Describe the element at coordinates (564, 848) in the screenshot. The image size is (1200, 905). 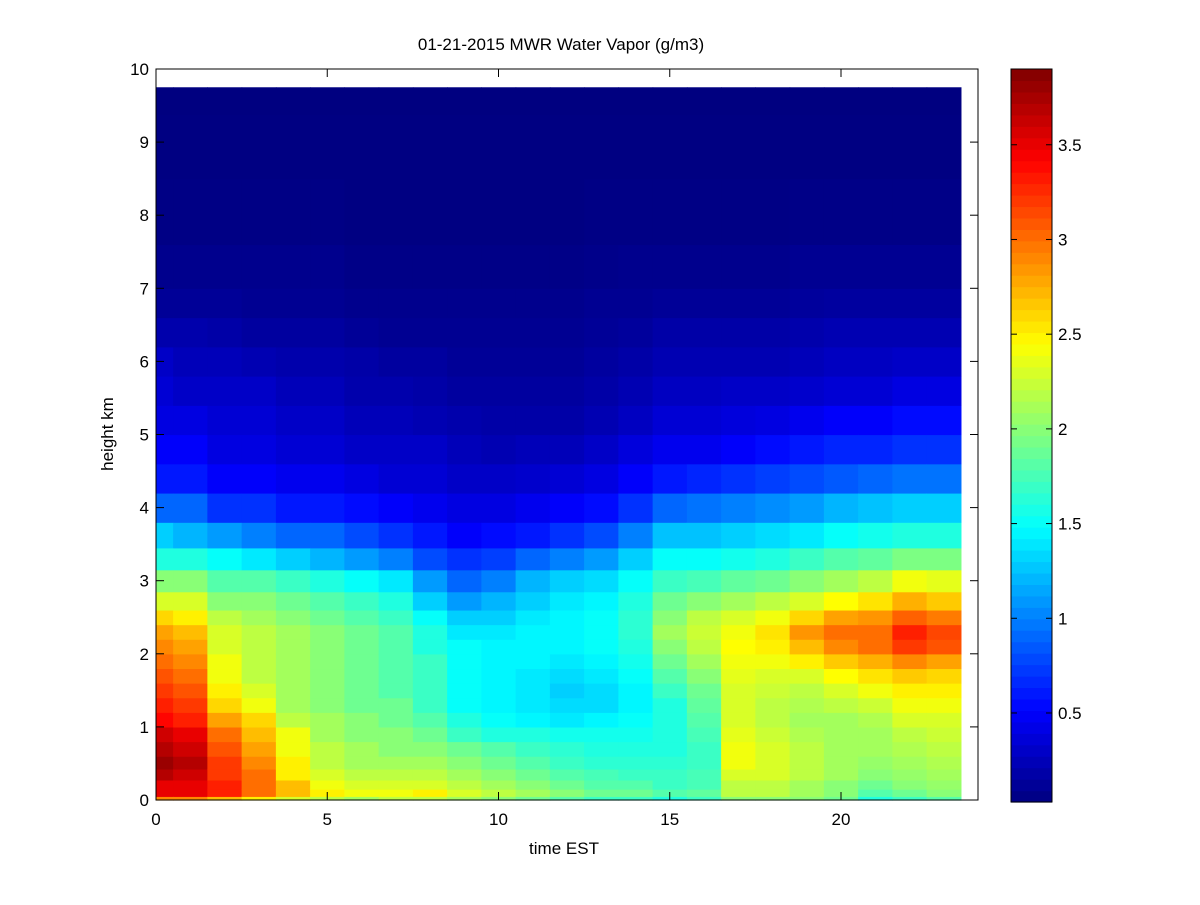
I see `x-axis-label: time EST` at that location.